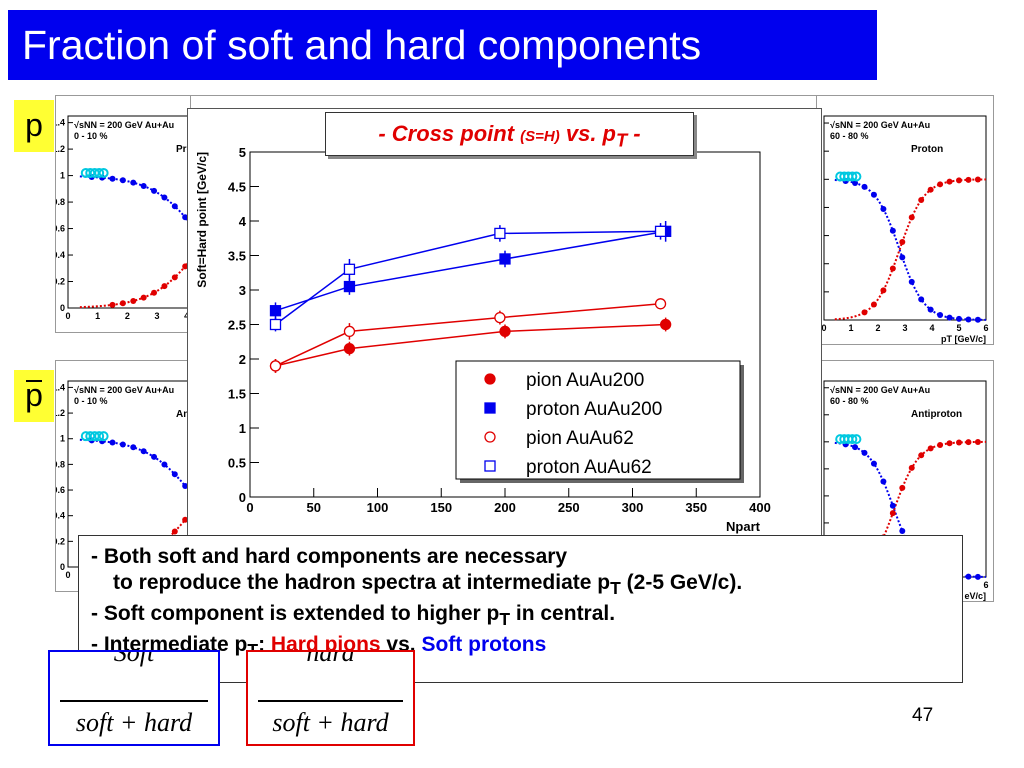 Image resolution: width=1024 pixels, height=768 pixels. I want to click on panel-centrality-label: 60 - 80 %, so click(849, 401).